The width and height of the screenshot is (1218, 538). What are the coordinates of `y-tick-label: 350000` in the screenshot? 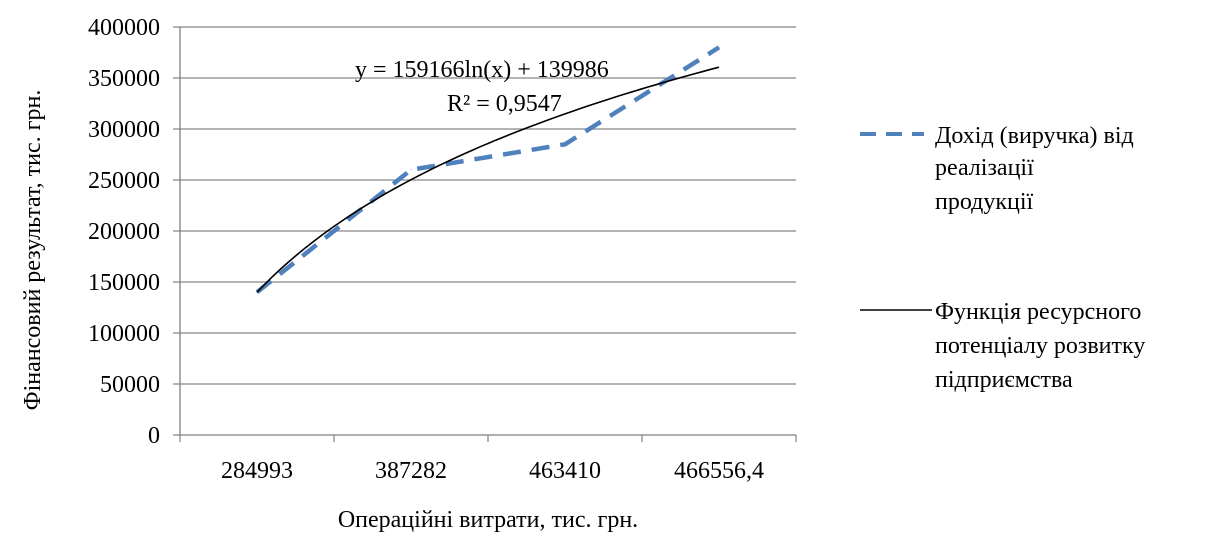 It's located at (124, 79).